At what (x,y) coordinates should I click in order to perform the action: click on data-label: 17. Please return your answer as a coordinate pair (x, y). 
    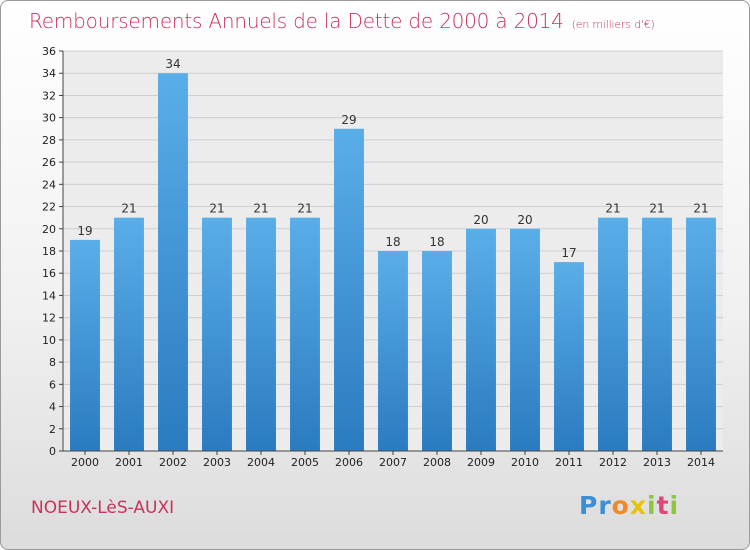
    Looking at the image, I should click on (568, 253).